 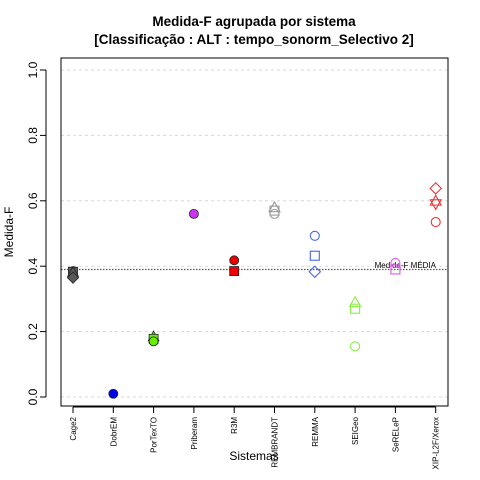 I want to click on x-tick-label: SEIGeo, so click(x=355, y=430).